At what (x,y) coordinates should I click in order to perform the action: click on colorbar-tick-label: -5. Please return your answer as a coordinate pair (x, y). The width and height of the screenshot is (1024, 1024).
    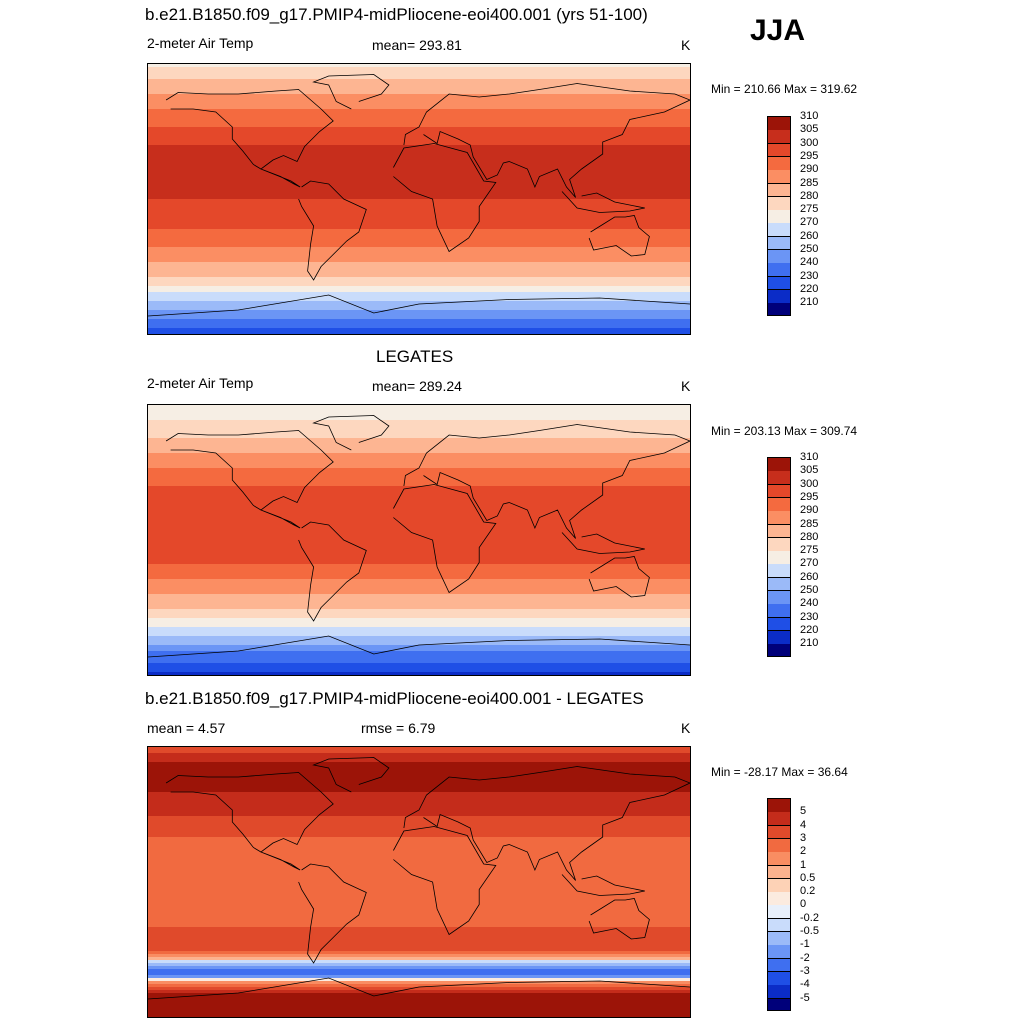
    Looking at the image, I should click on (805, 997).